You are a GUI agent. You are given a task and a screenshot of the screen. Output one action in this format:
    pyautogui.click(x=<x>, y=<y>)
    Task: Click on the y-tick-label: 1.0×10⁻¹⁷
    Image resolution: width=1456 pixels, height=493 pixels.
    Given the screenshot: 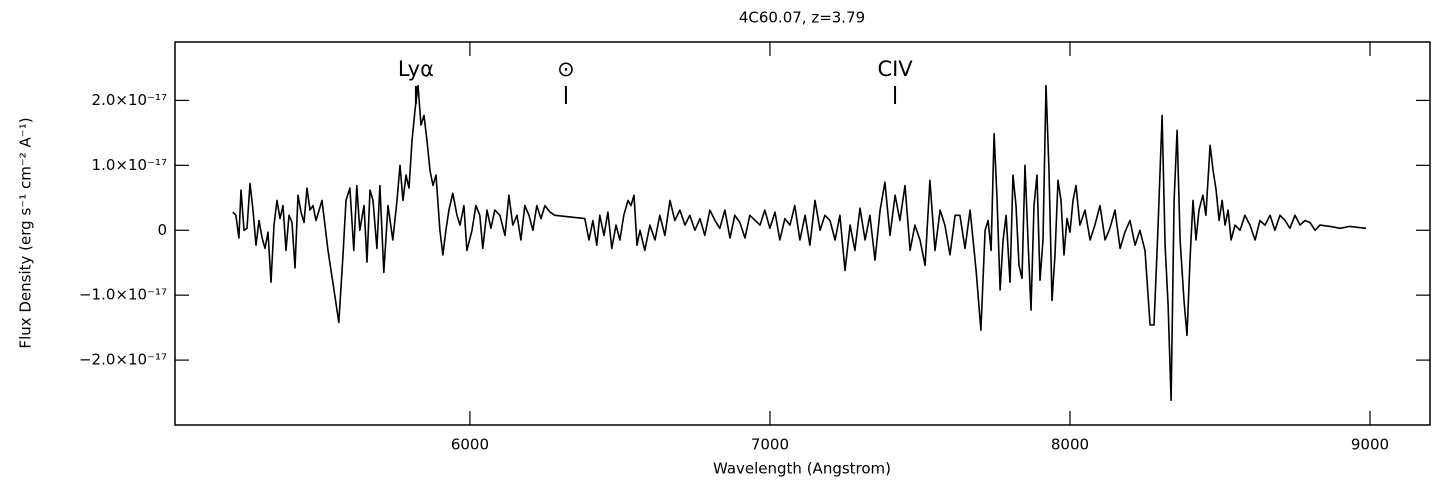 What is the action you would take?
    pyautogui.click(x=129, y=165)
    